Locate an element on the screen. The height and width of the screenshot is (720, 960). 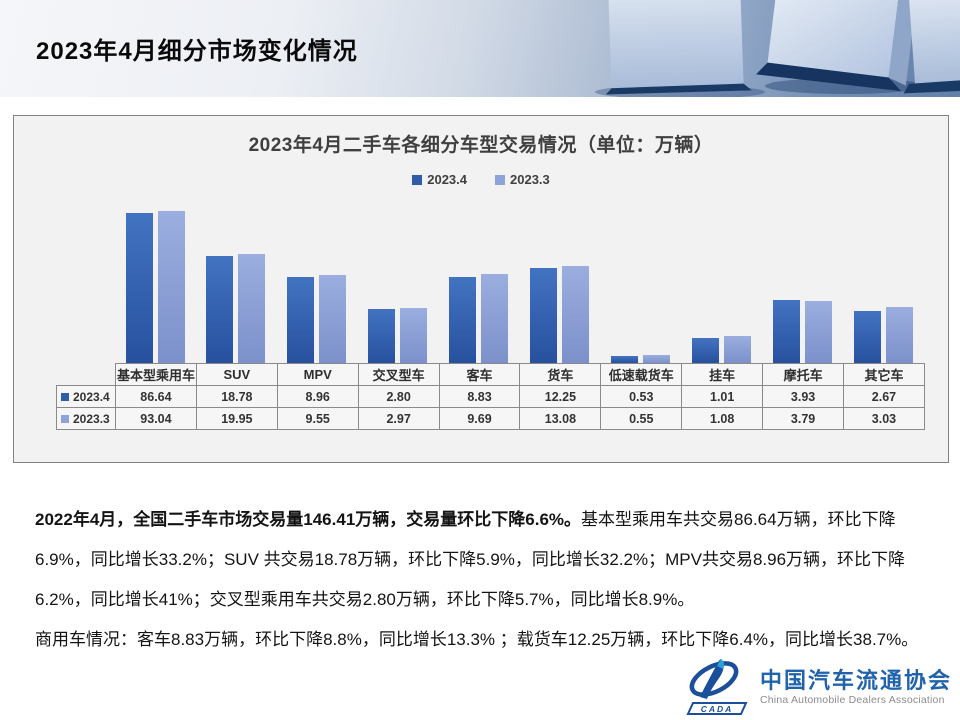
table-cell-2023.4-基本型乘用车: 86.64 is located at coordinates (156, 396).